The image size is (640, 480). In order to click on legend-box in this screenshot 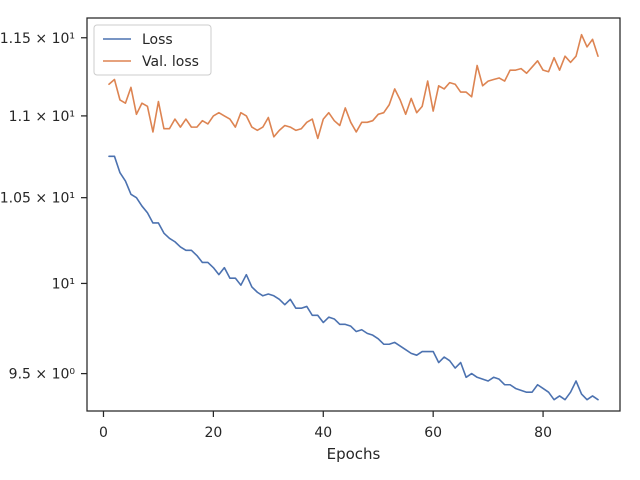, I will do `click(152, 50)`.